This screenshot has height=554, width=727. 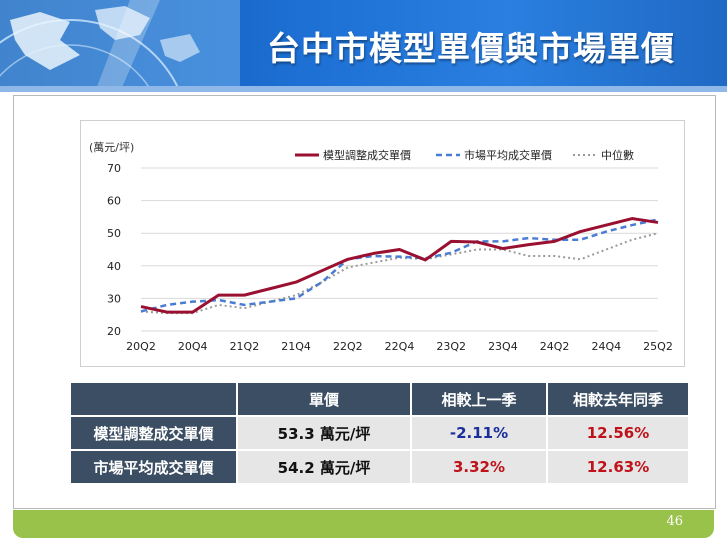 What do you see at coordinates (618, 467) in the screenshot?
I see `yoy-cell: 12.63%` at bounding box center [618, 467].